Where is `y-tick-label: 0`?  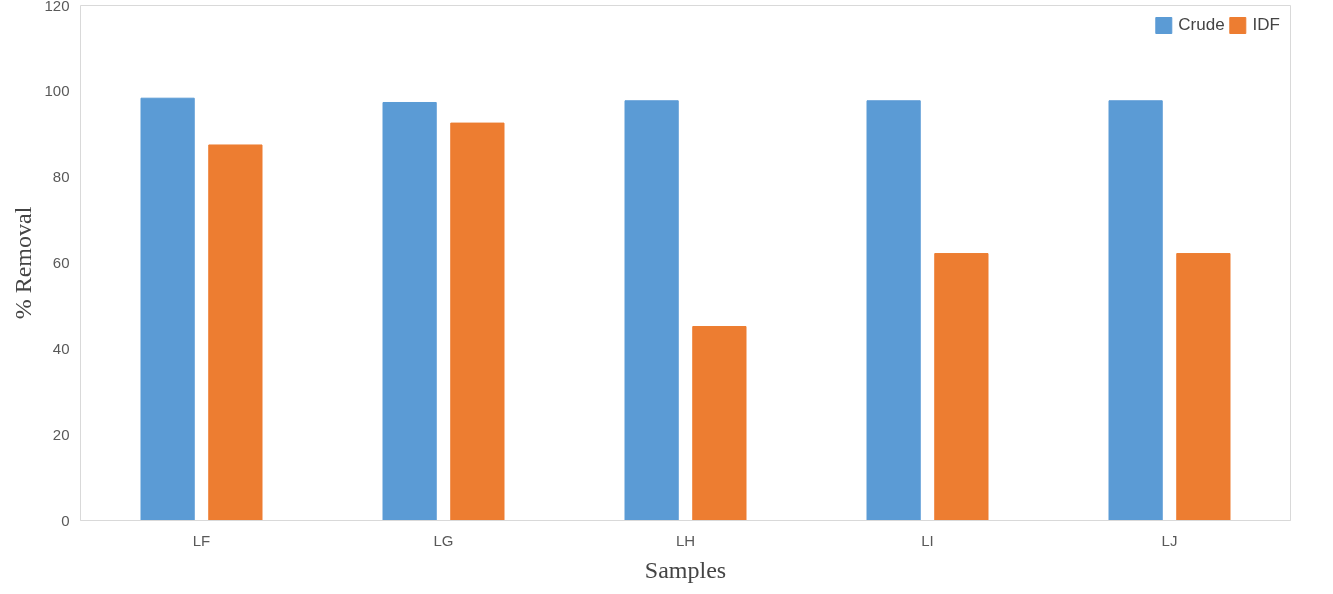
y-tick-label: 0 is located at coordinates (65, 520).